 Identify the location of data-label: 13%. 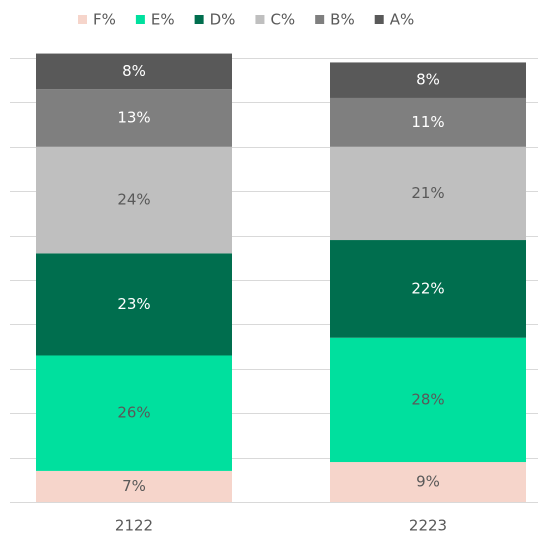
(133, 117).